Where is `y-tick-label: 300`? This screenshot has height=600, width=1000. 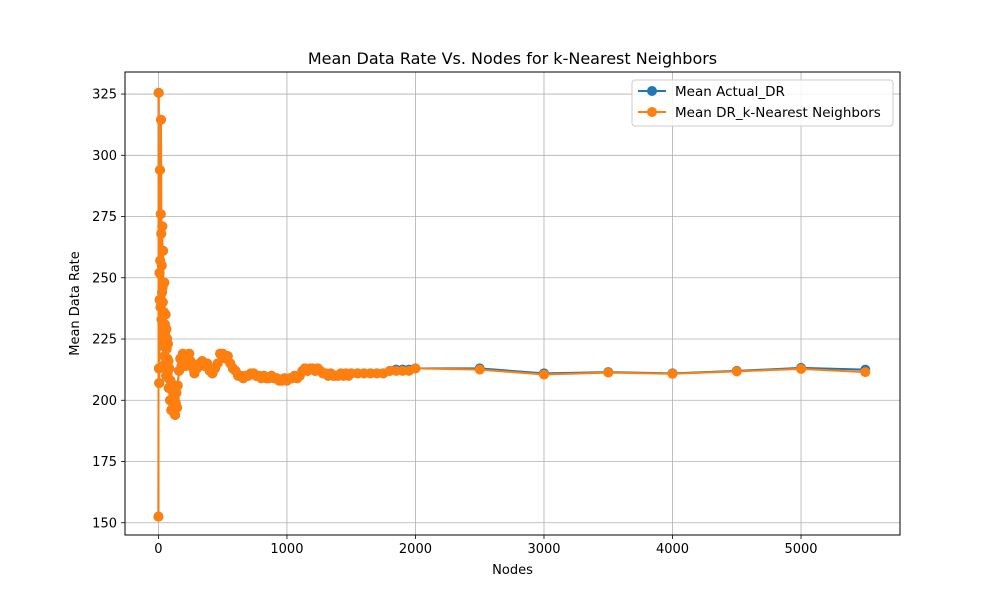
y-tick-label: 300 is located at coordinates (104, 156).